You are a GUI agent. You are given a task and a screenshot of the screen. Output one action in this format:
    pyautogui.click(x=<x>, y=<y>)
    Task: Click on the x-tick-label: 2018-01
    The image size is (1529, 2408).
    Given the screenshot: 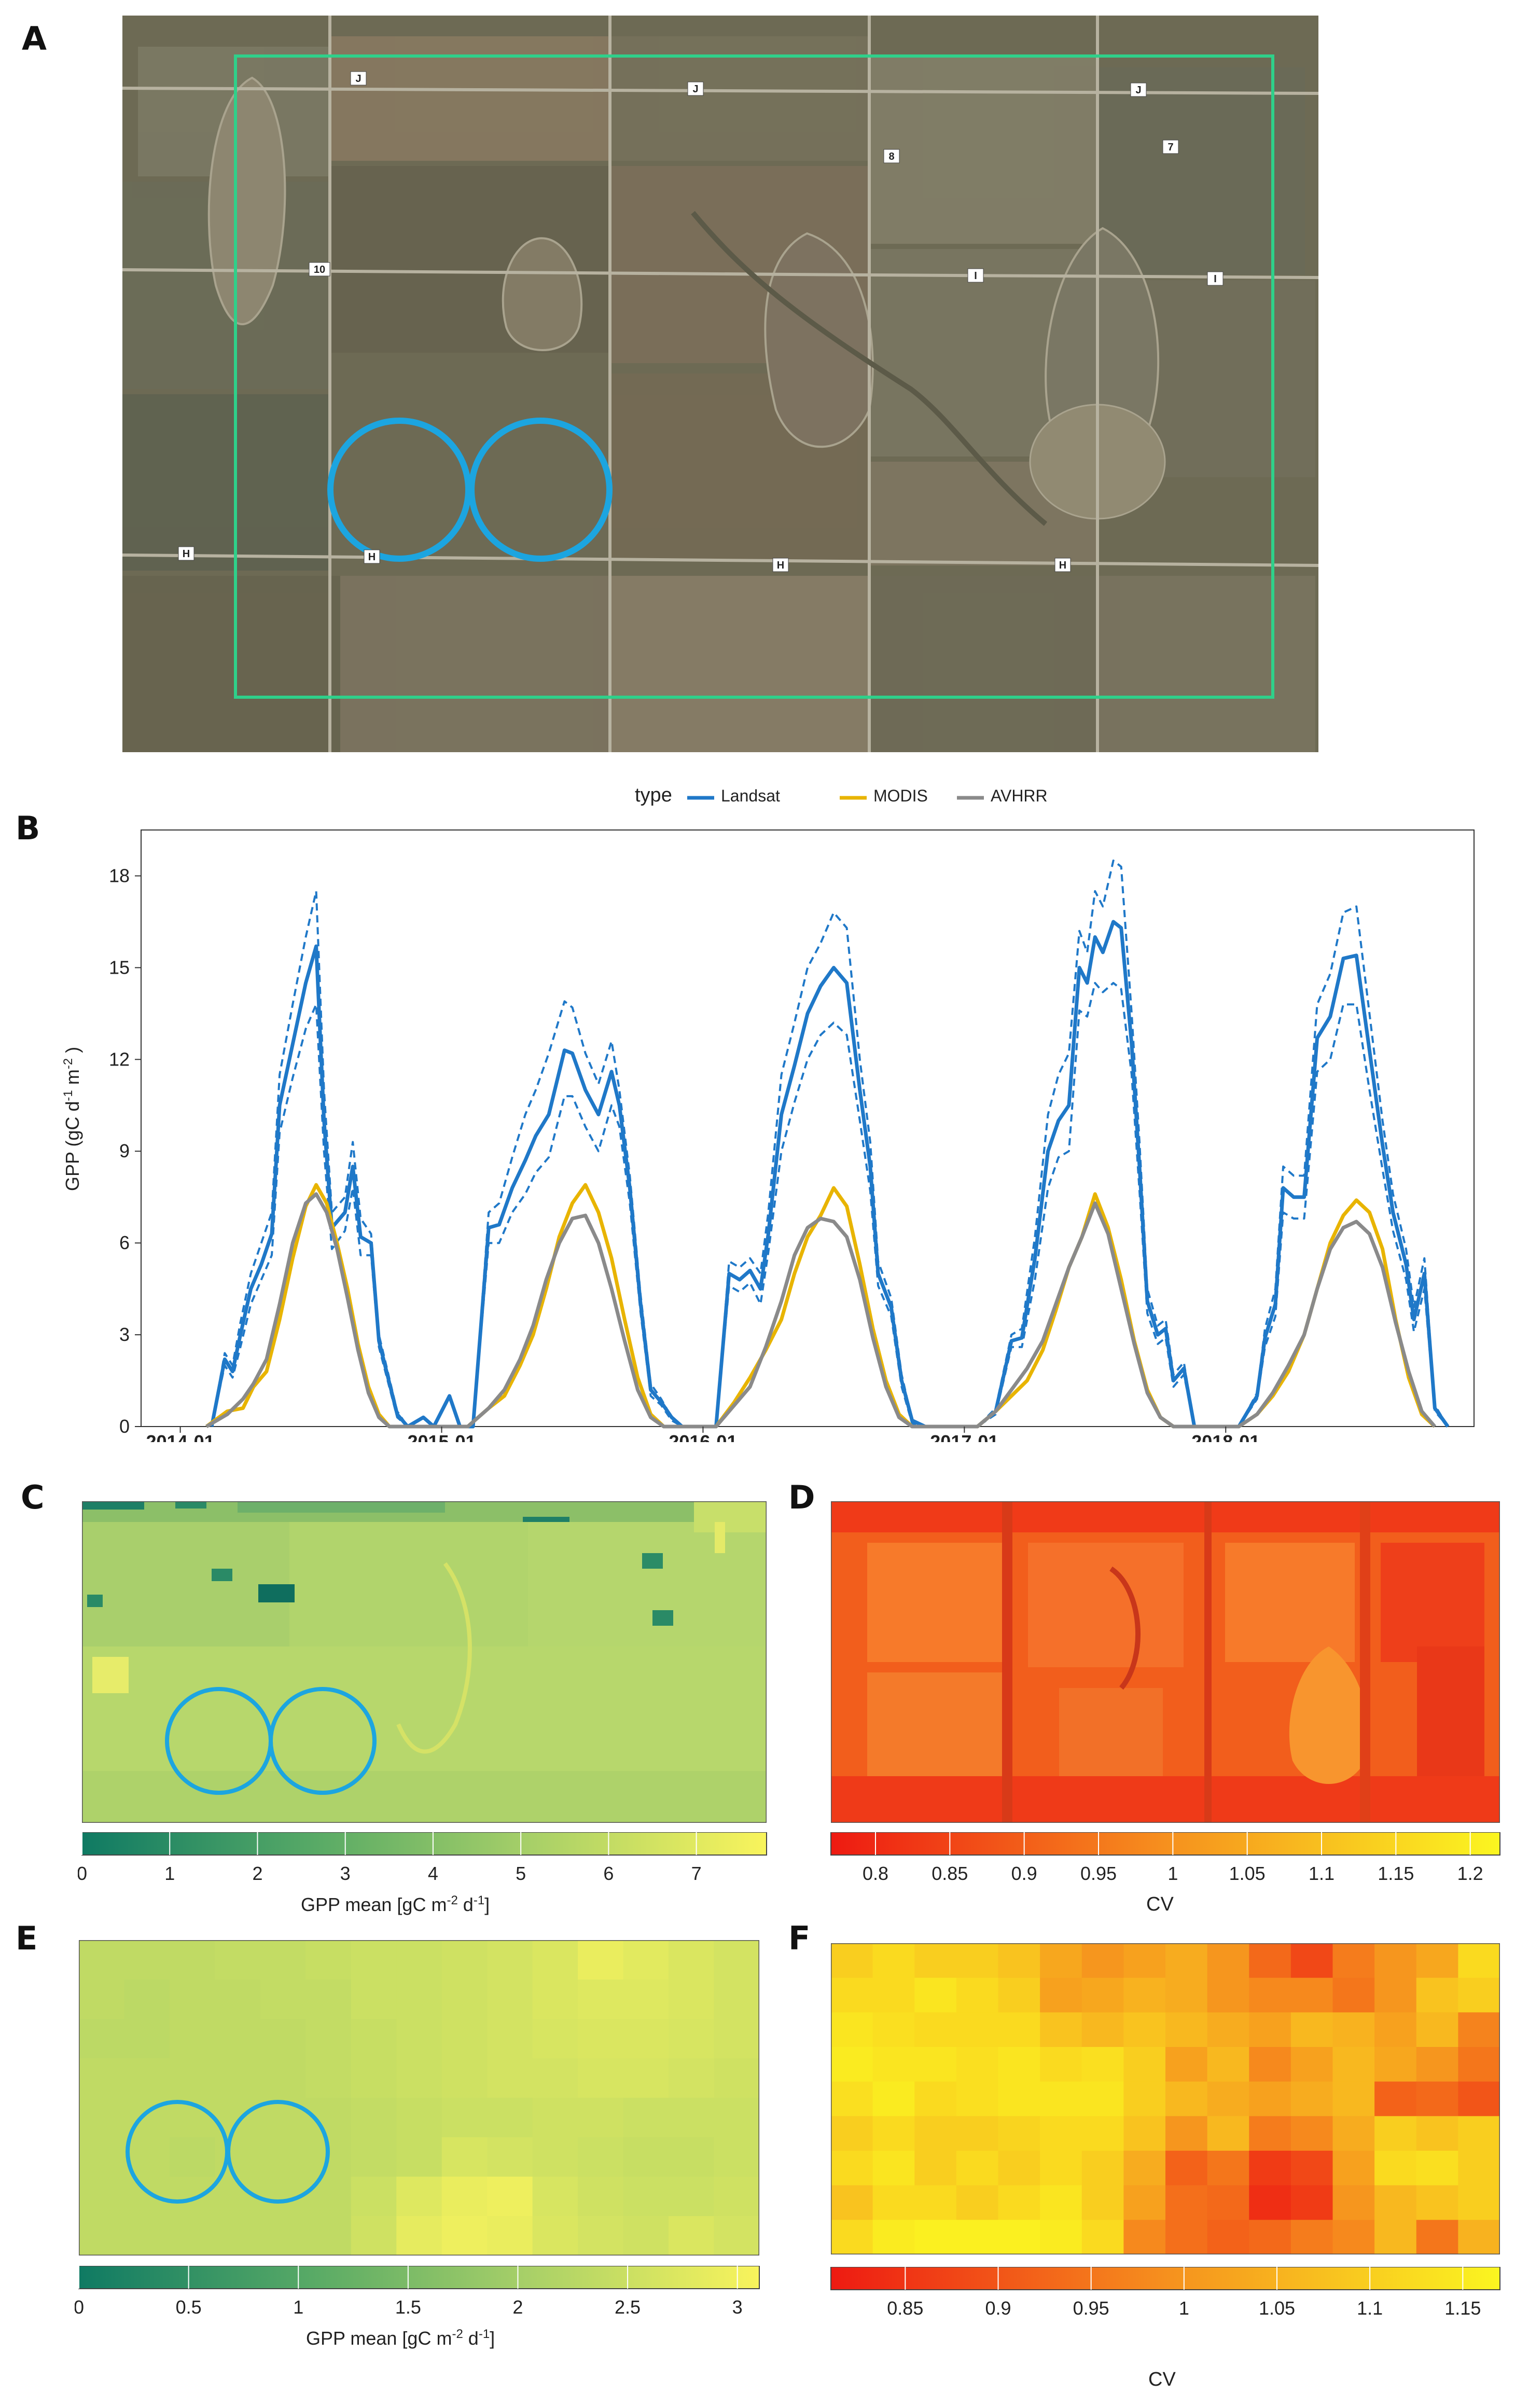 What is the action you would take?
    pyautogui.click(x=1225, y=1436)
    